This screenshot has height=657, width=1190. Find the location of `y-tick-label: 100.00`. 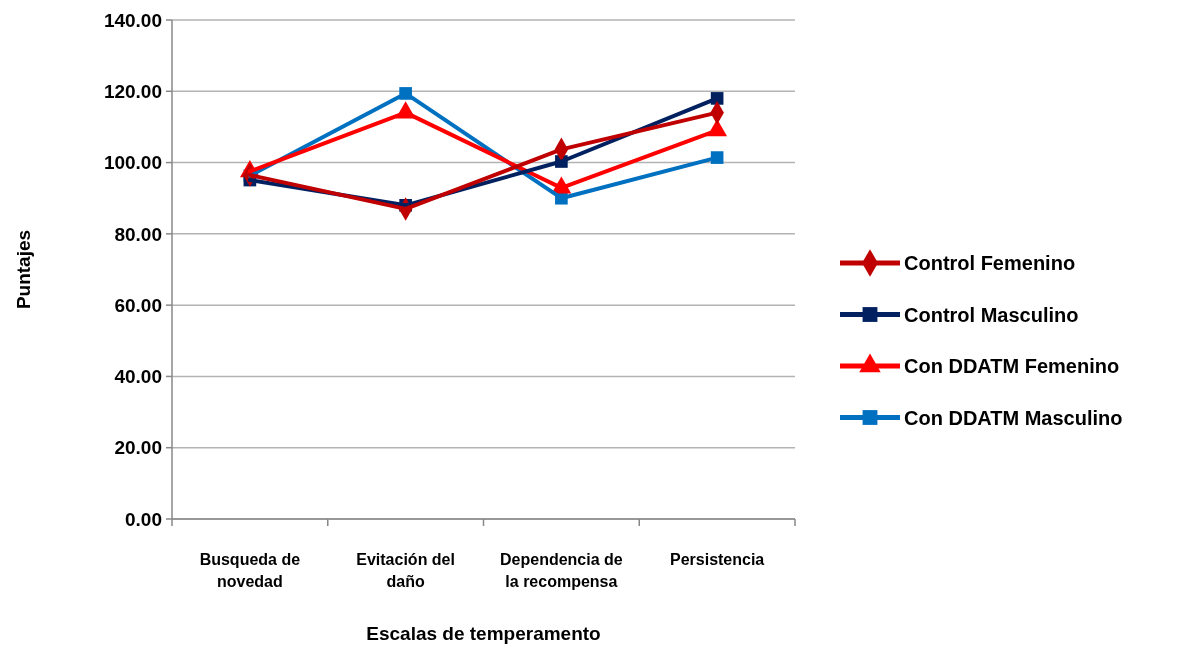

y-tick-label: 100.00 is located at coordinates (132, 163).